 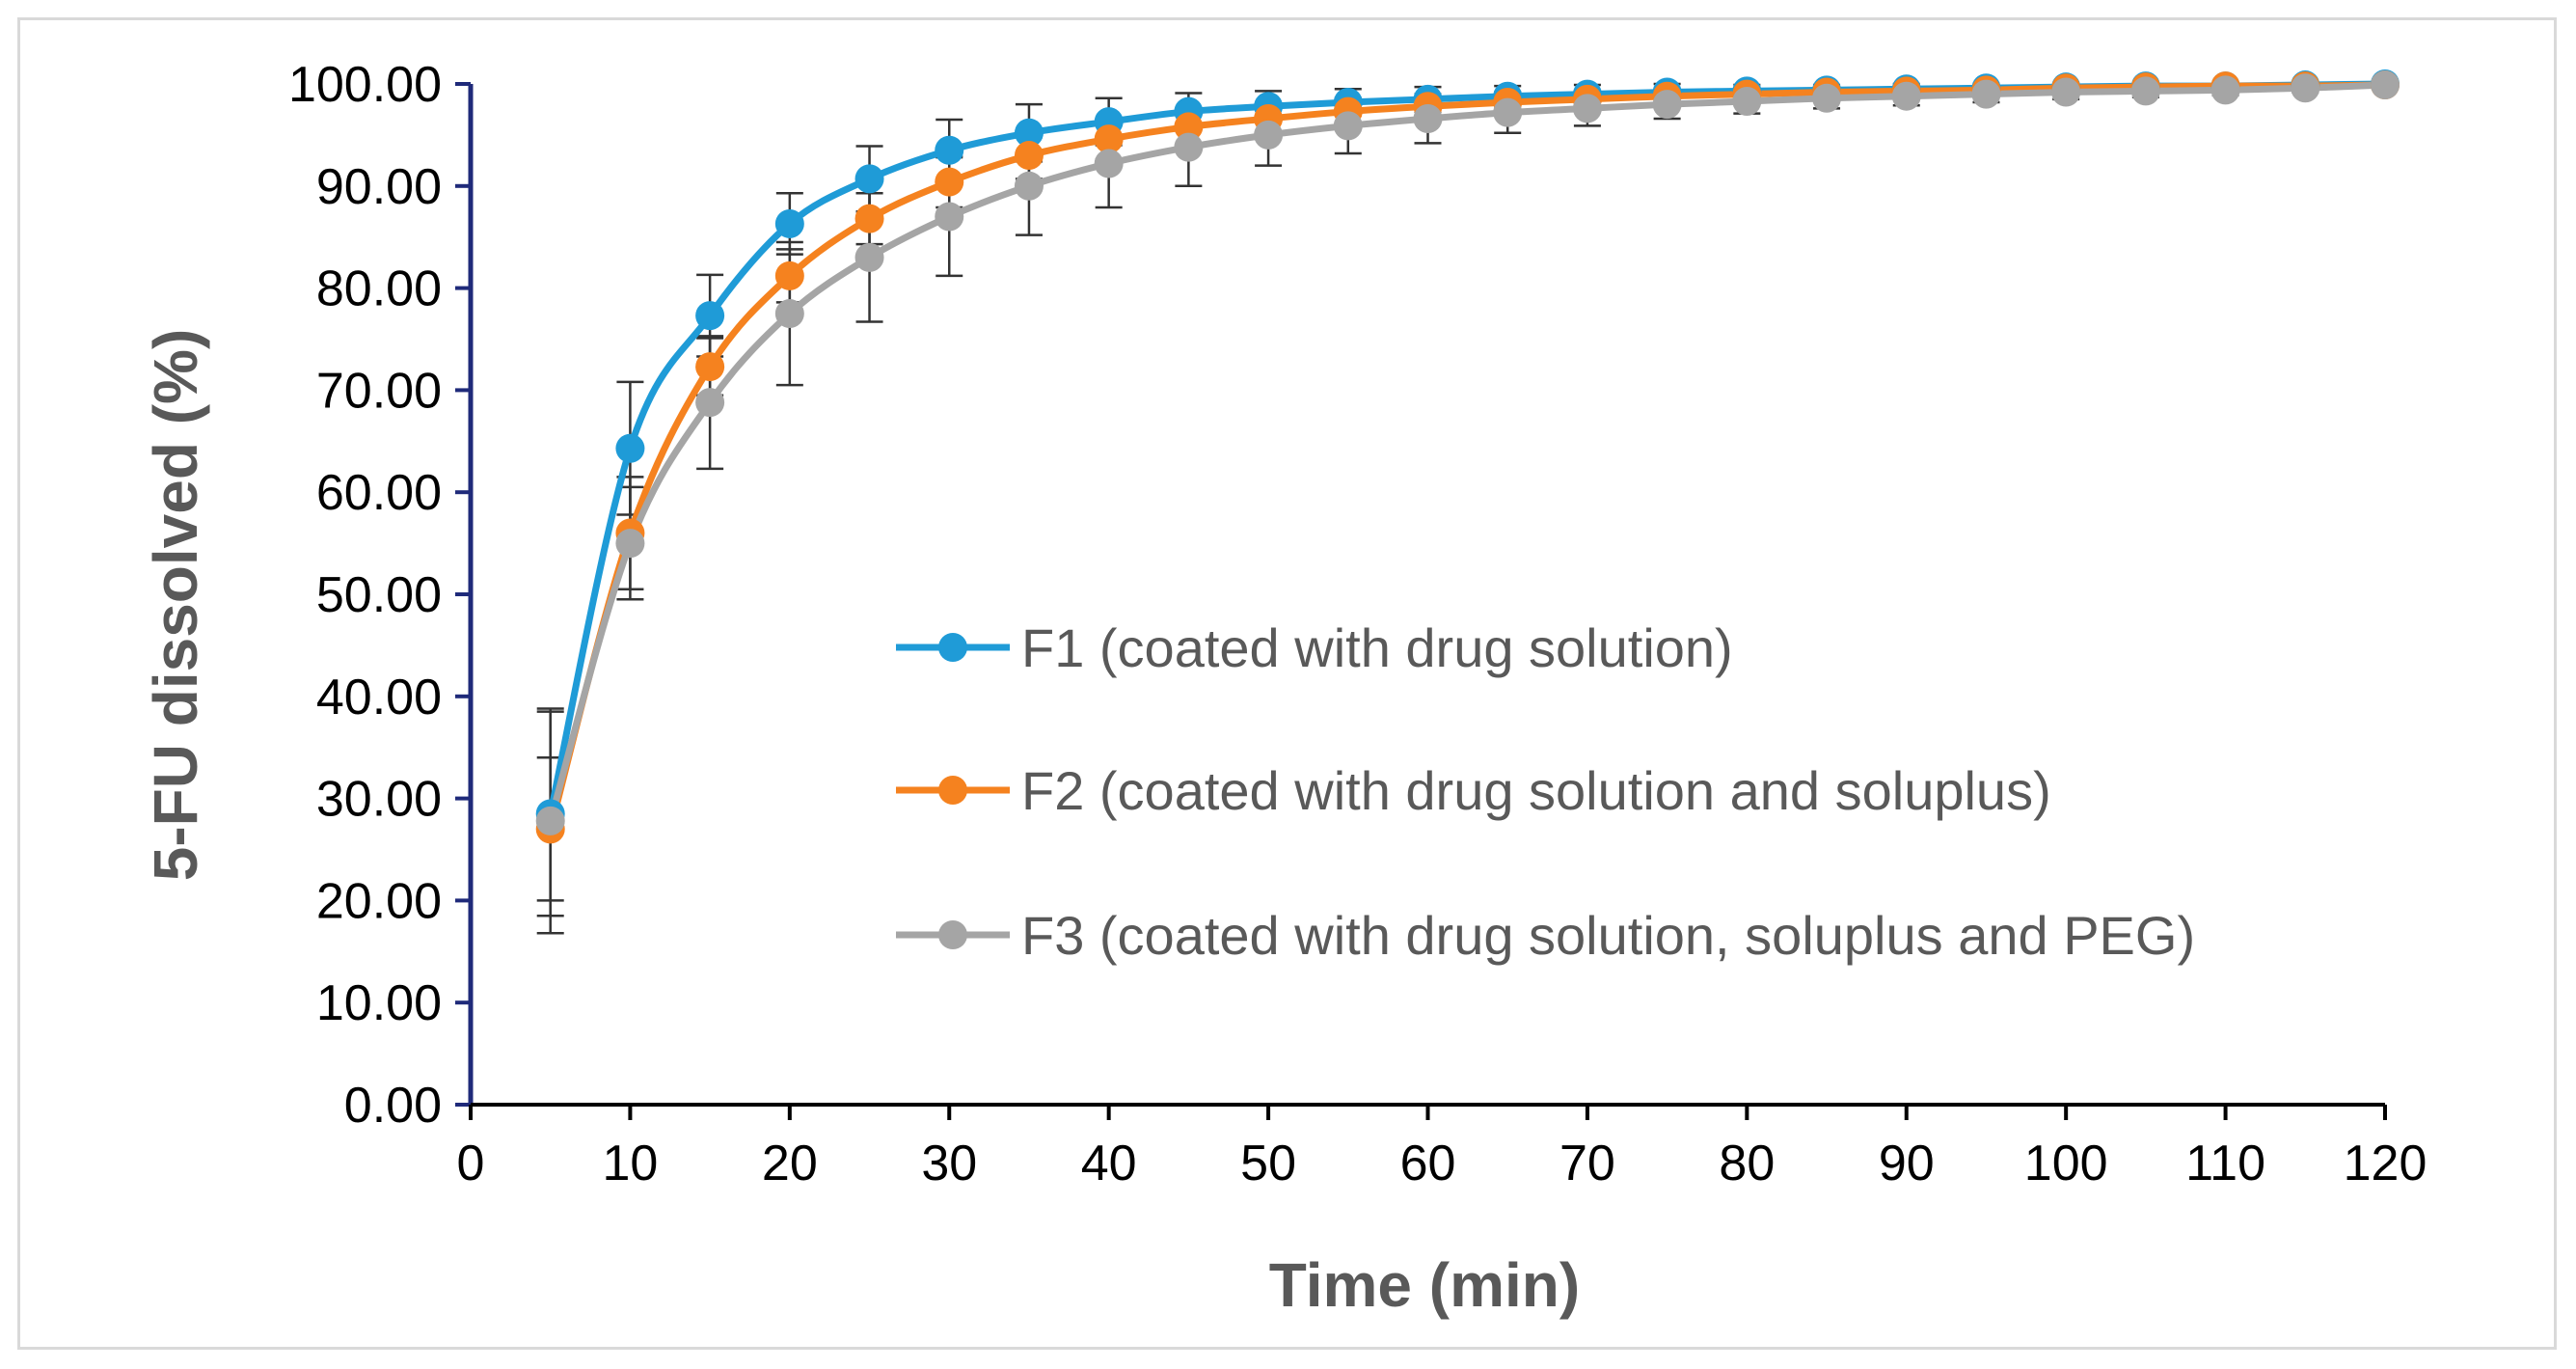 What do you see at coordinates (1428, 1163) in the screenshot?
I see `x-tick-label: 60` at bounding box center [1428, 1163].